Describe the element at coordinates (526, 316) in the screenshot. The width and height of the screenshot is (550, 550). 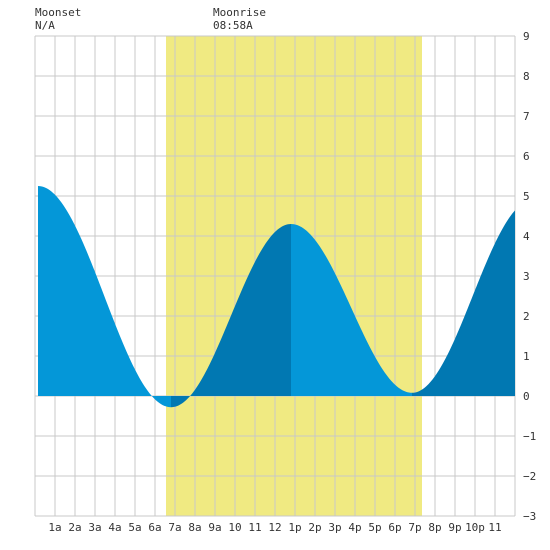
I see `y-tick-label: 2` at that location.